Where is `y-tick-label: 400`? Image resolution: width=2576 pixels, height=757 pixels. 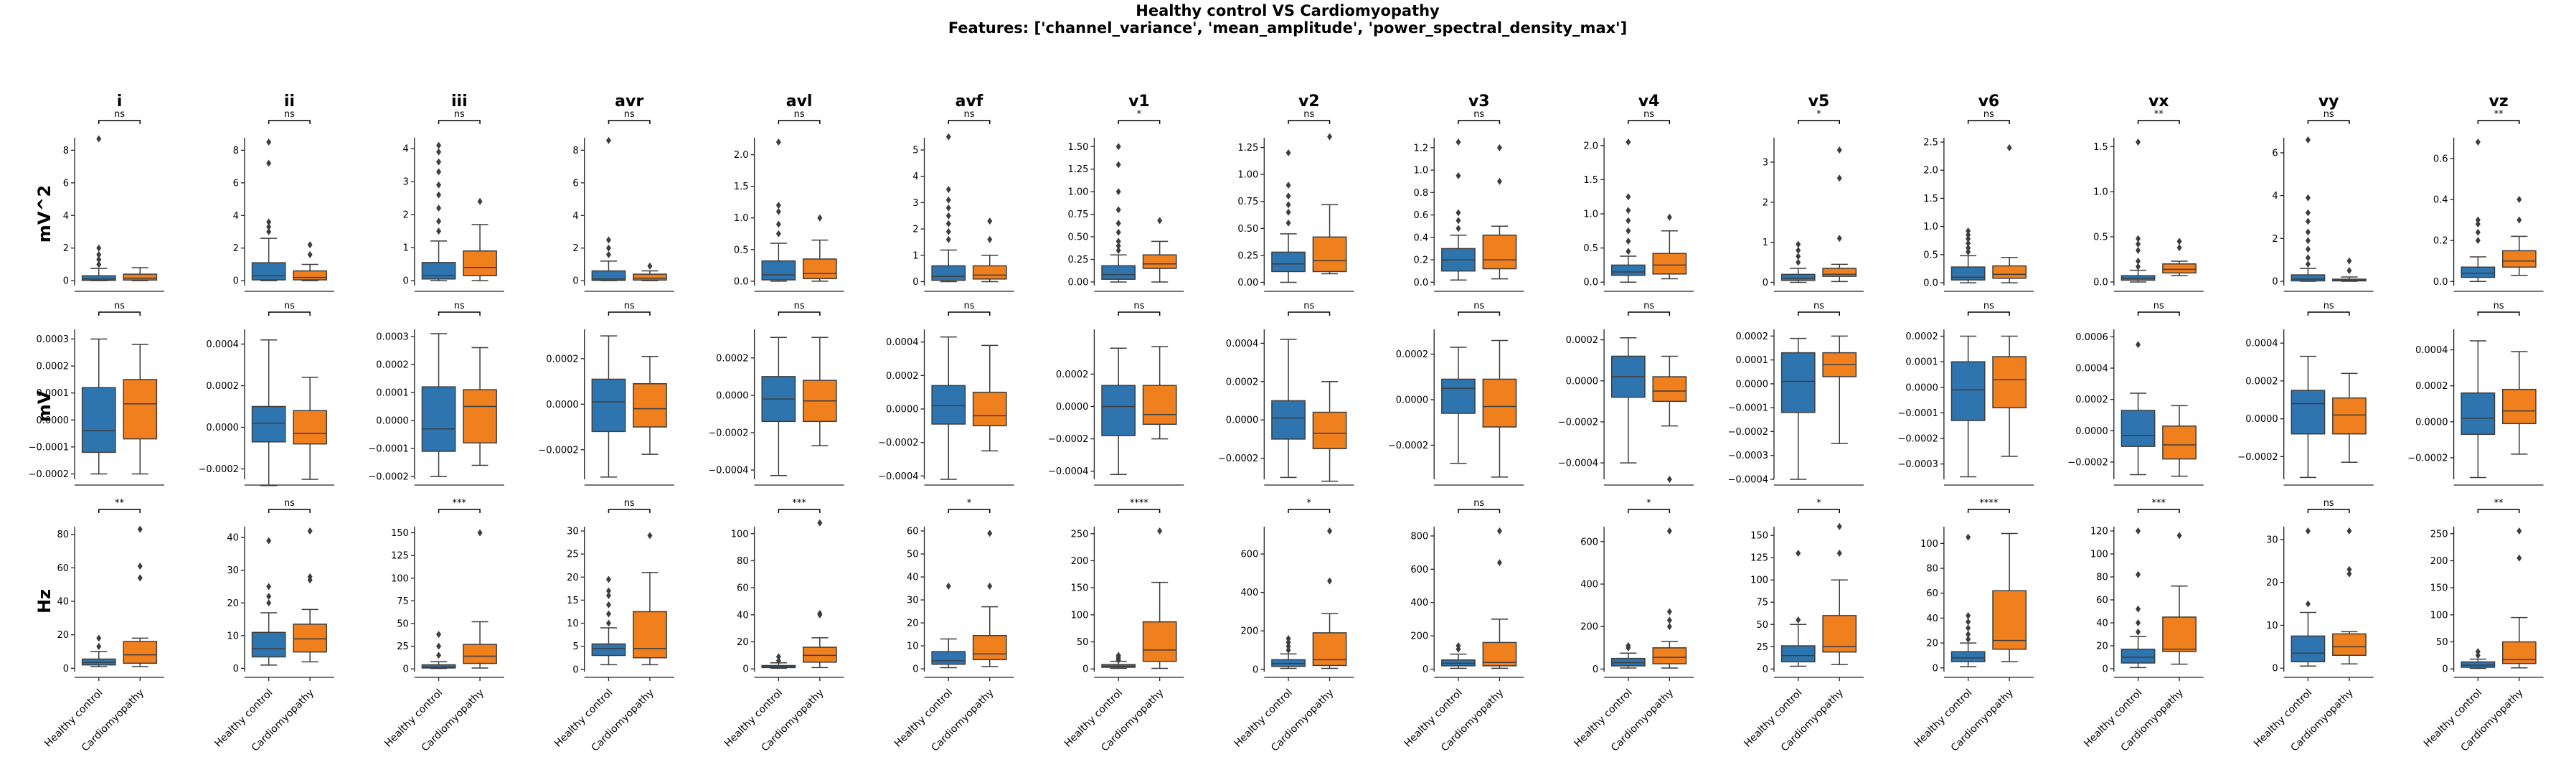 y-tick-label: 400 is located at coordinates (1589, 585).